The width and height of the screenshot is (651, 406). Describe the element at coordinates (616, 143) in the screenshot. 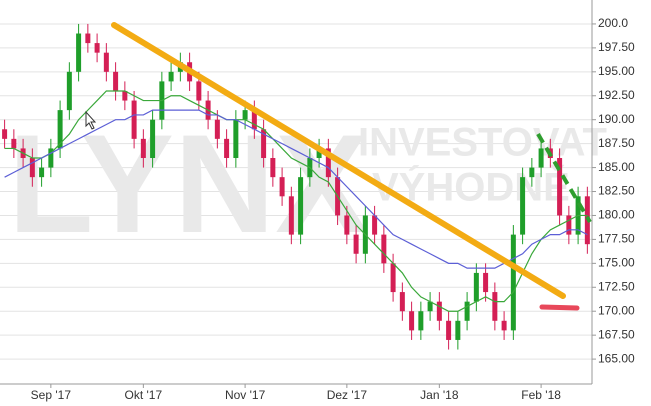

I see `y-tick-label: 187.50` at that location.